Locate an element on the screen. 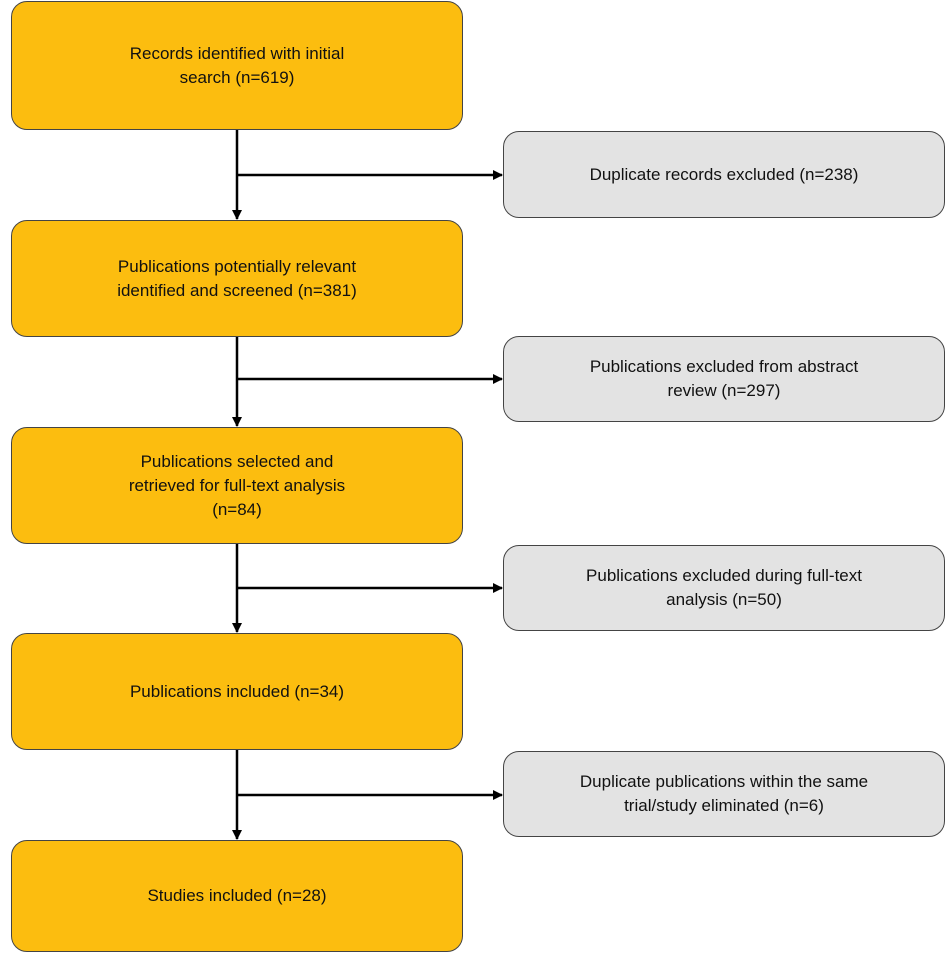 This screenshot has height=953, width=946. box-text: Studies included (n=28) is located at coordinates (237, 895).